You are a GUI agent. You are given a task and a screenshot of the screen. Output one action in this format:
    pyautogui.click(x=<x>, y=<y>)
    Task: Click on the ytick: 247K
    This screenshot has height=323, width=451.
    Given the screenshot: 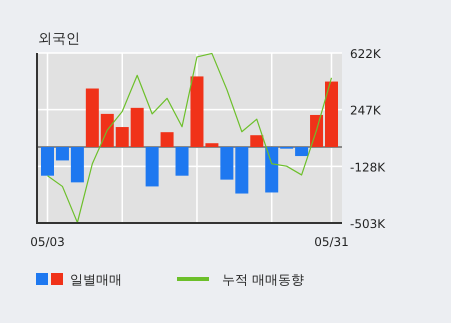 What is the action you would take?
    pyautogui.click(x=365, y=111)
    